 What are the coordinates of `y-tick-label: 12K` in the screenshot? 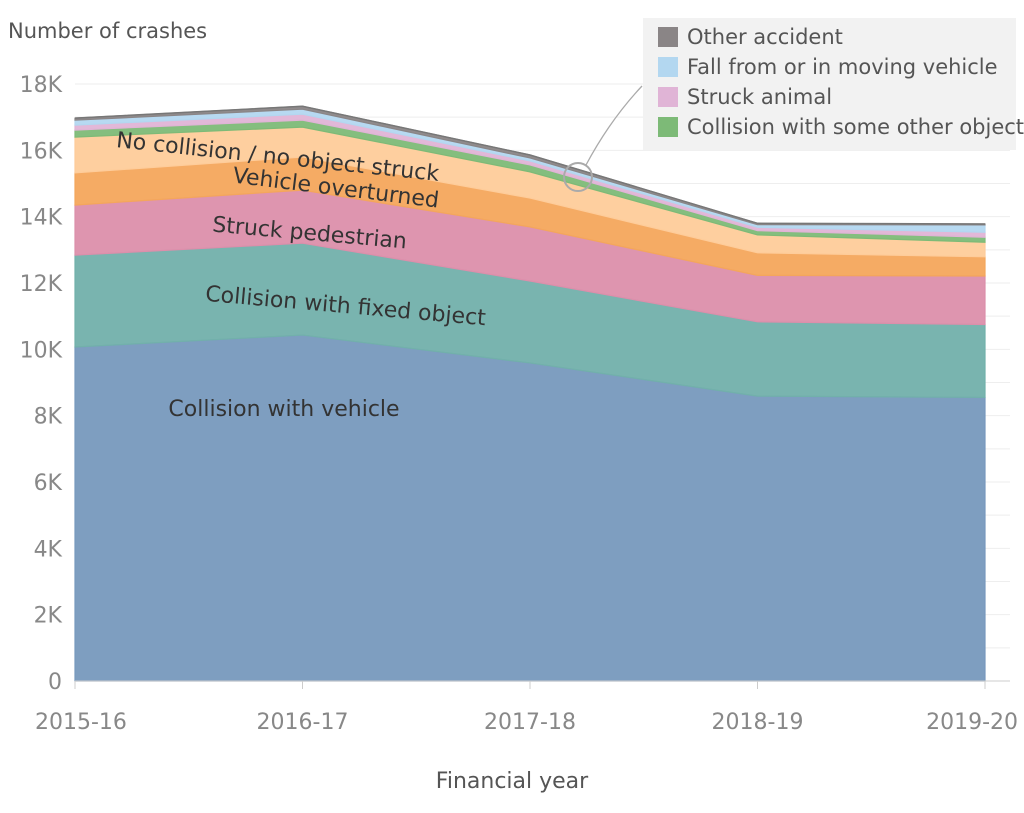 It's located at (41, 284).